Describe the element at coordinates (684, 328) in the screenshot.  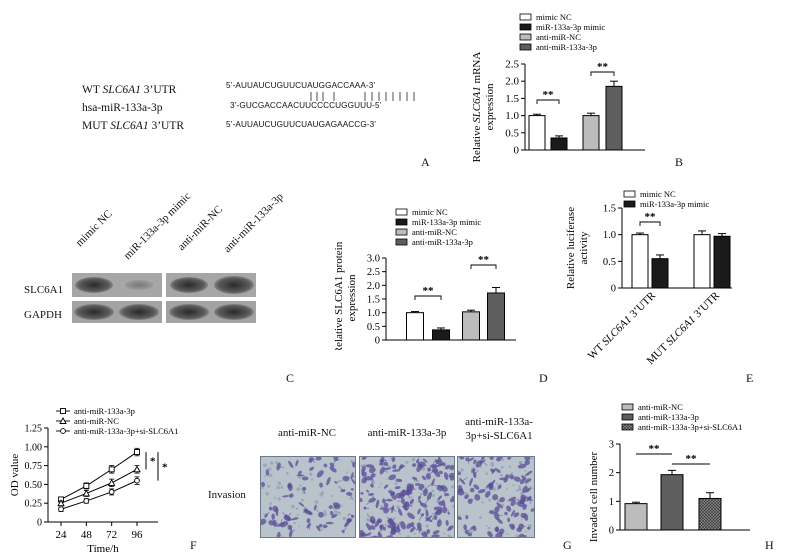
I see `x-tick-label: MUT SLC6A1 3’UTR` at that location.